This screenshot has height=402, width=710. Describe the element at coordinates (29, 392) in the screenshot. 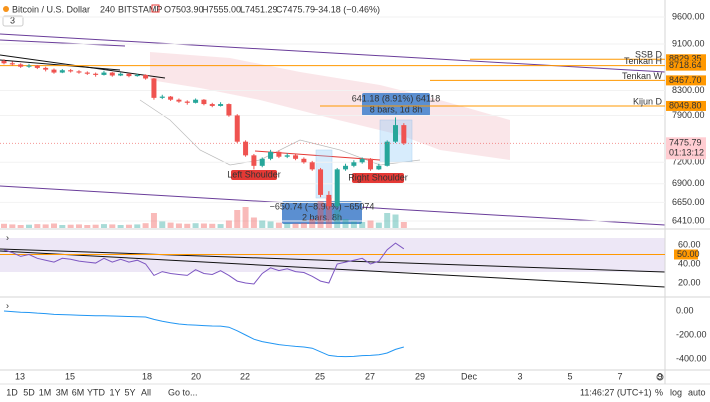

I see `range-button: 5D` at that location.